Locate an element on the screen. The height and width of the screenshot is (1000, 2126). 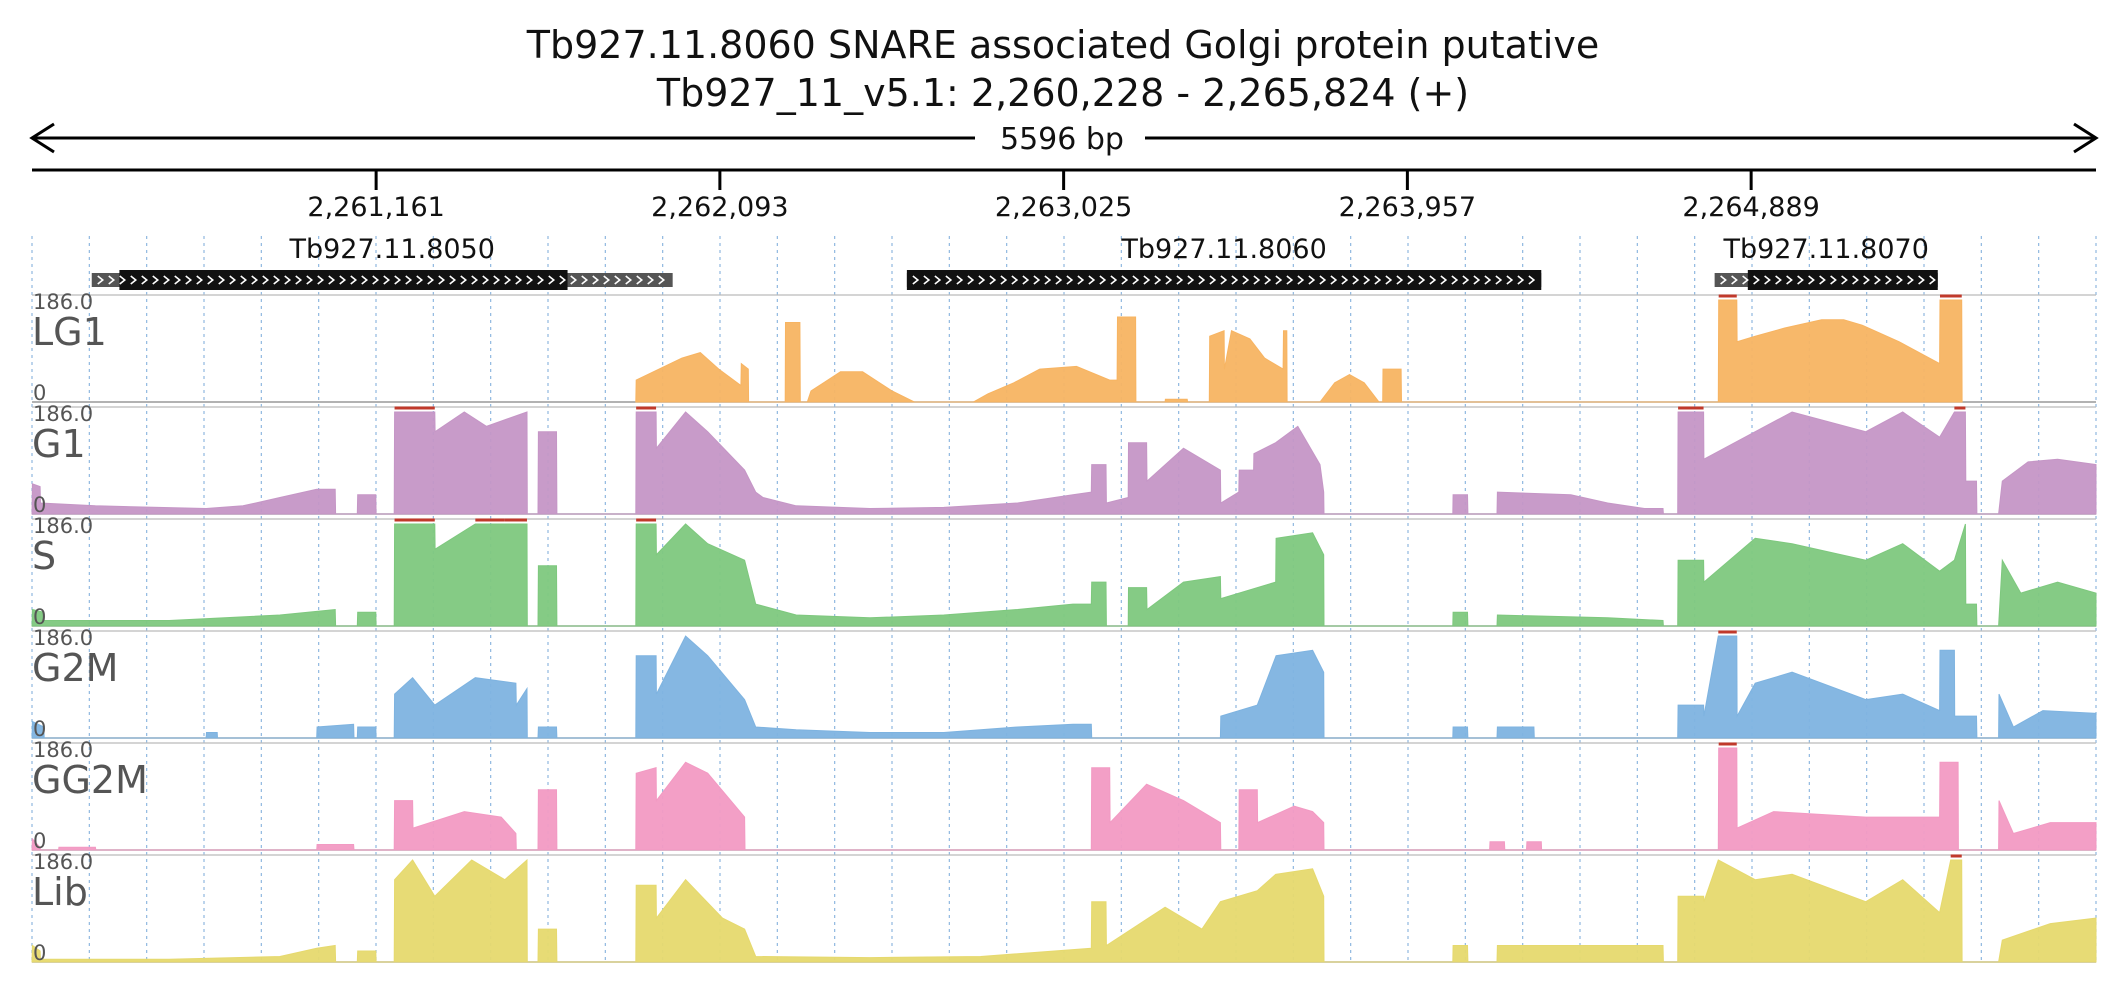
gene-name-label: Tb927.11.8060 is located at coordinates (1223, 249).